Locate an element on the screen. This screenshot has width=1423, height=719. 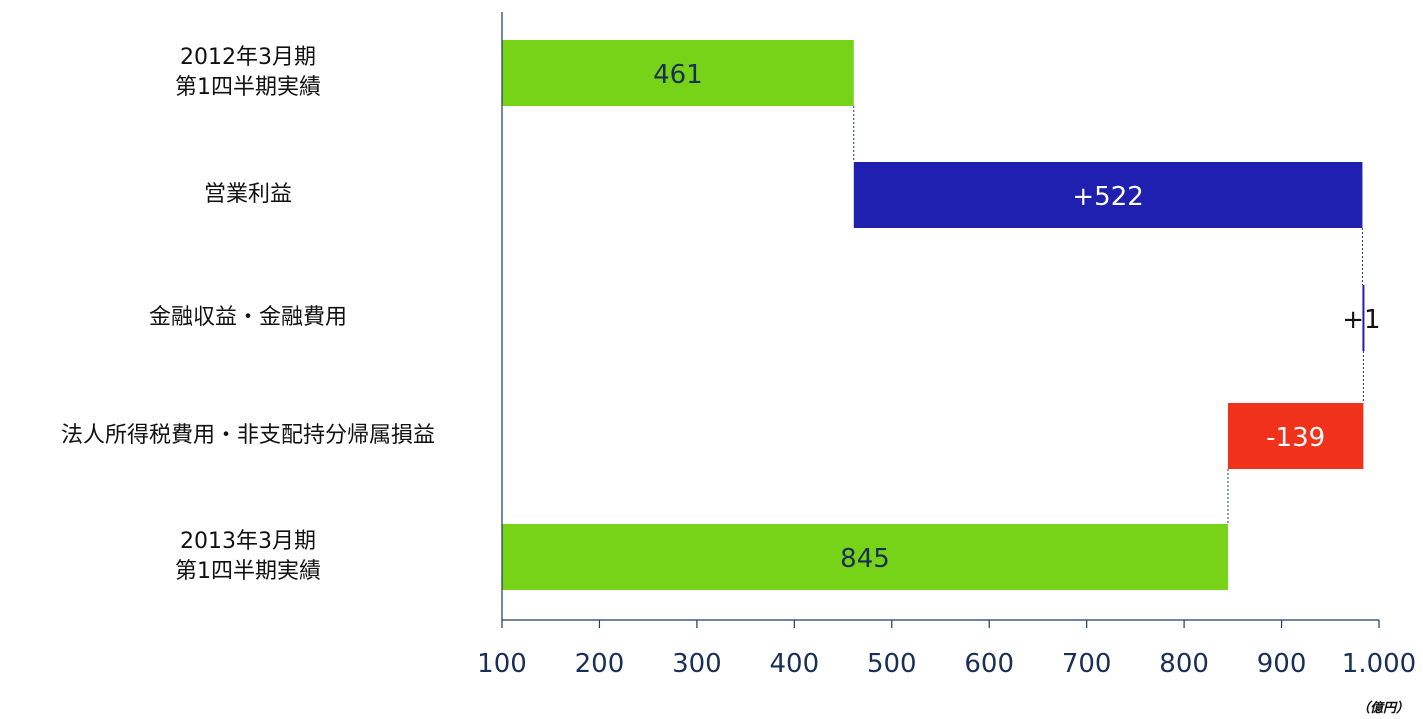
x-tick-label: 500 is located at coordinates (892, 664).